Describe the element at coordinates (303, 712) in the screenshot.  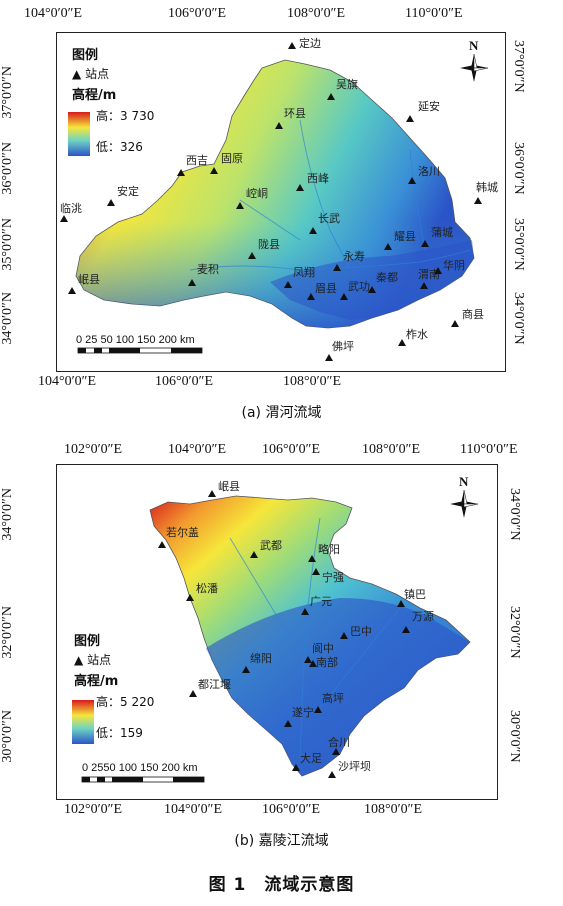
I see `station-label: 遂宁` at that location.